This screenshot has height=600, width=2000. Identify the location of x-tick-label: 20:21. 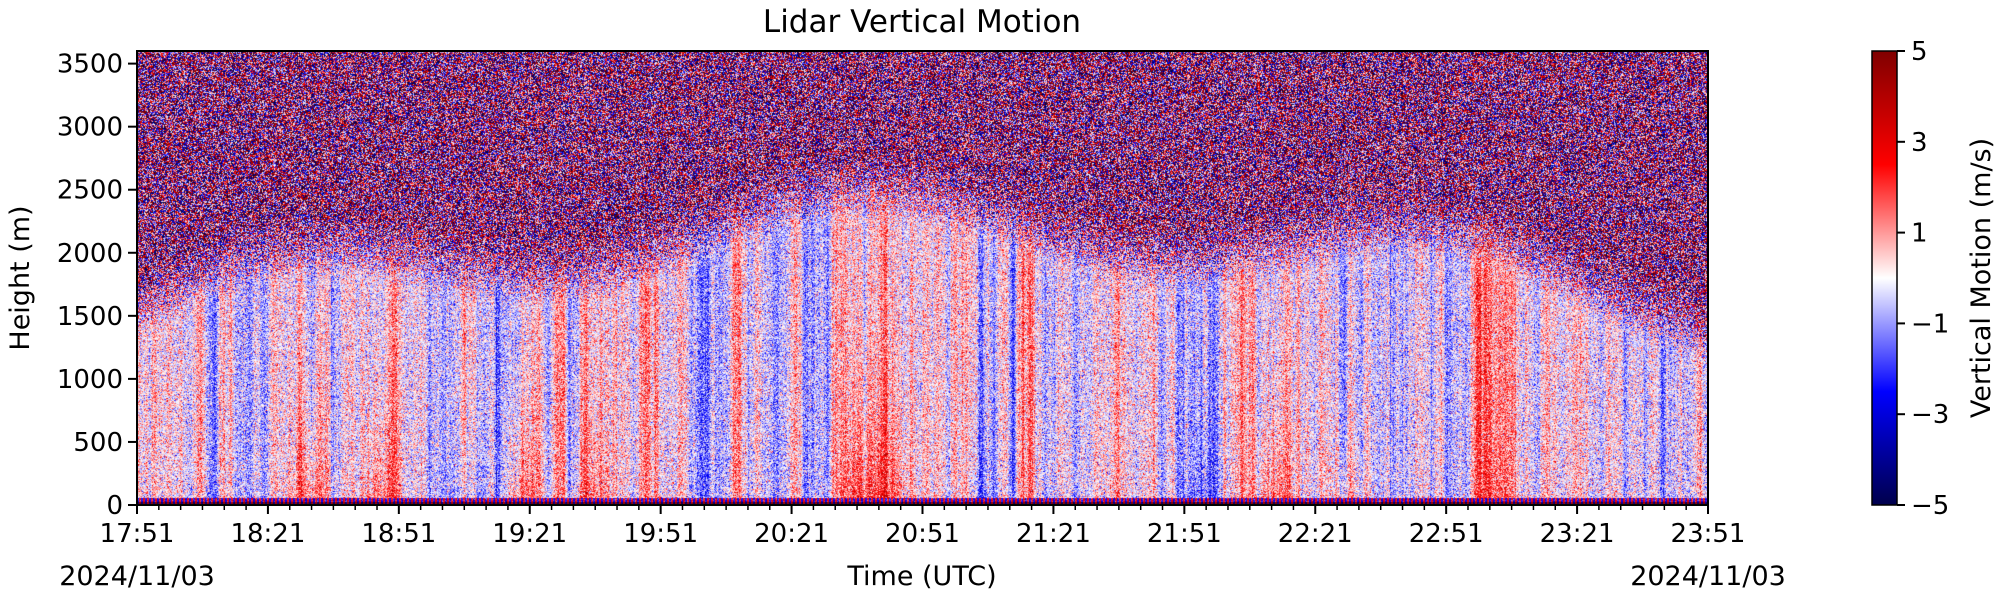
(791, 534).